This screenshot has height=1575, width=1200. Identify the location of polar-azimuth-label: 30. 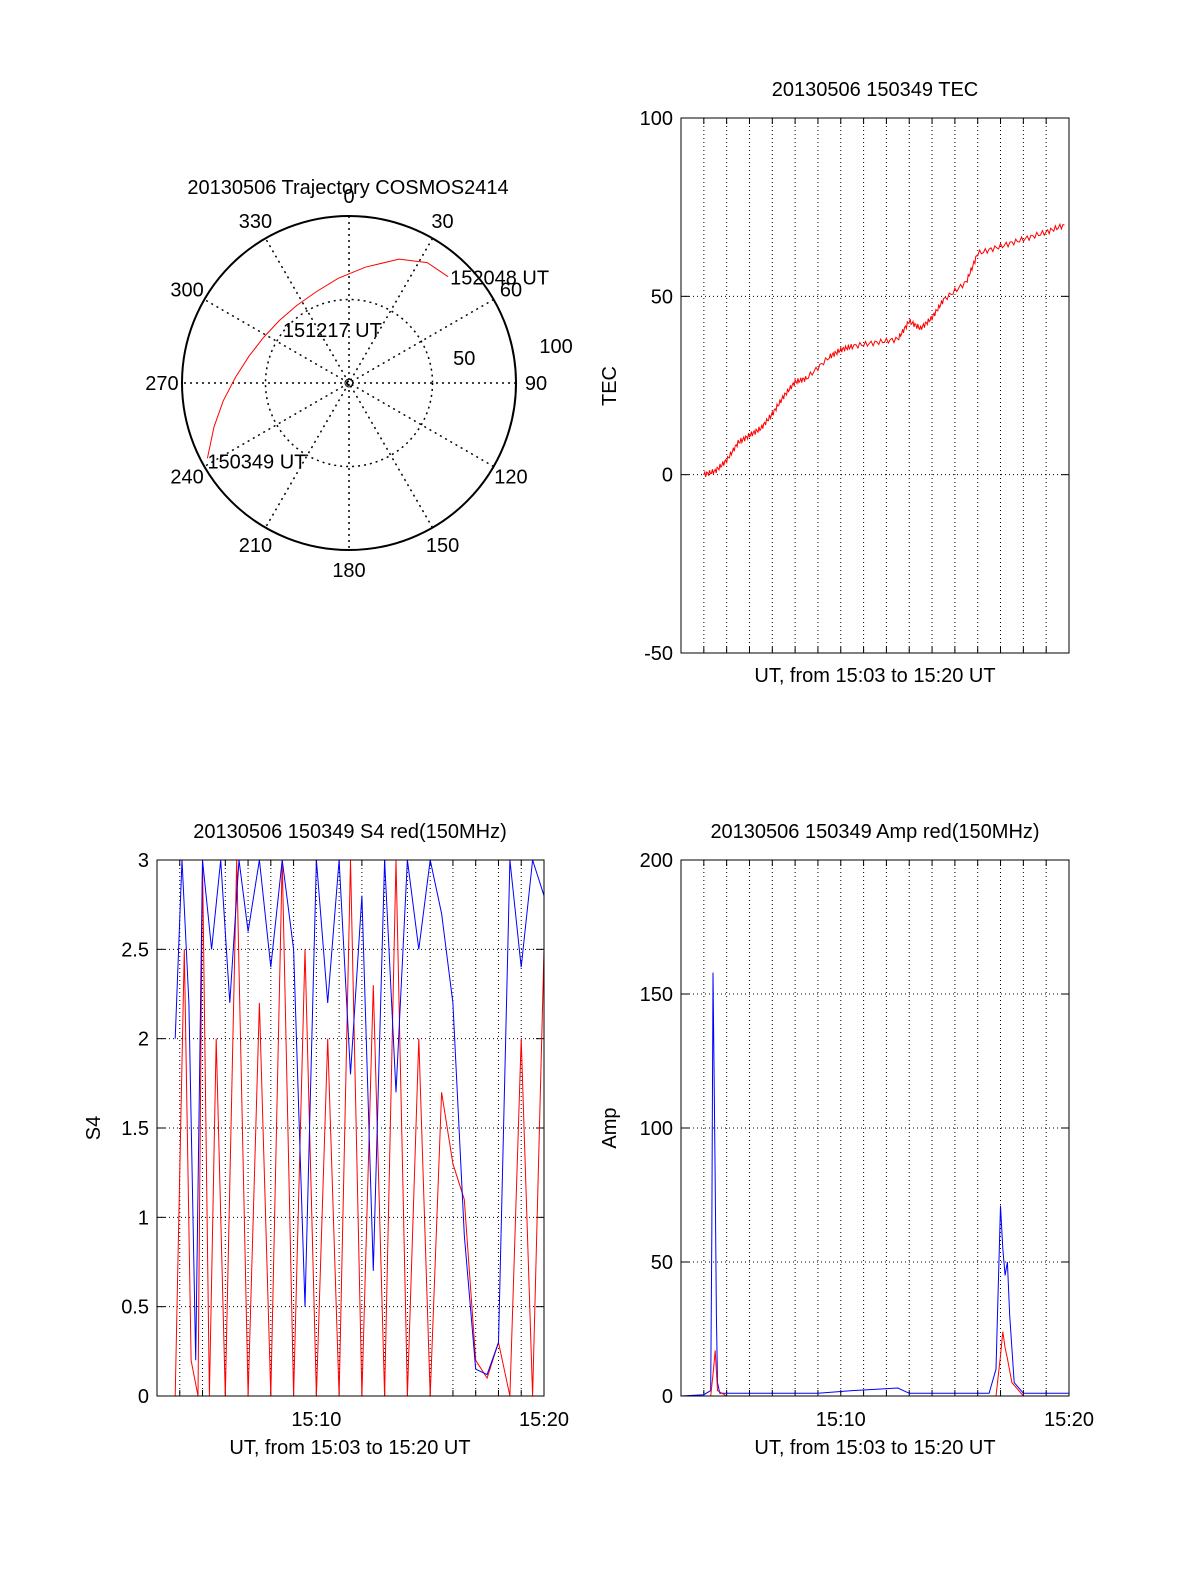
(442, 222).